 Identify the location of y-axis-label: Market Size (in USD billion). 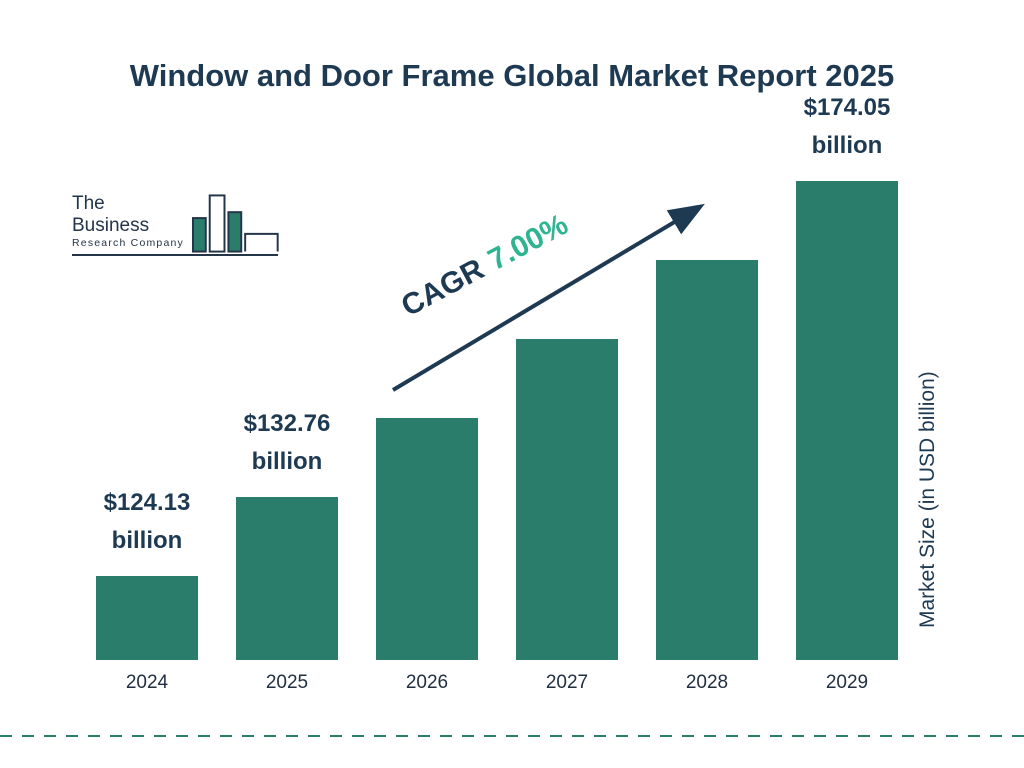
(927, 500).